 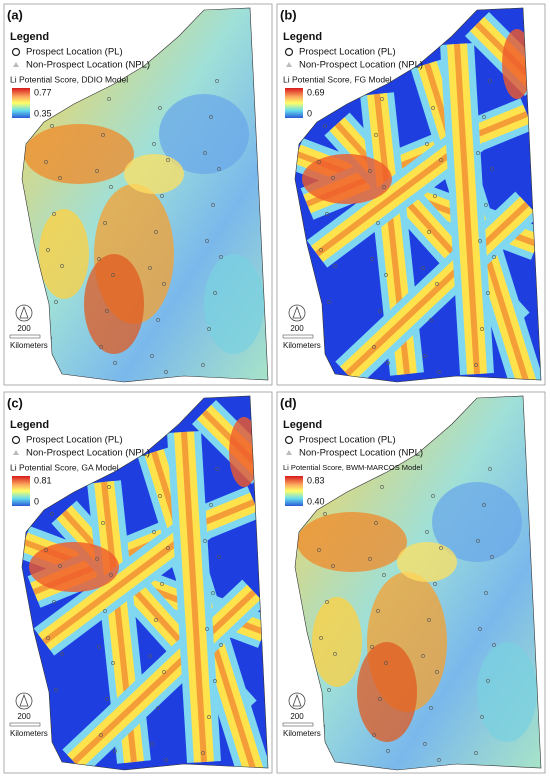 I want to click on score-title: Li Potential Score, FG Model, so click(x=337, y=79).